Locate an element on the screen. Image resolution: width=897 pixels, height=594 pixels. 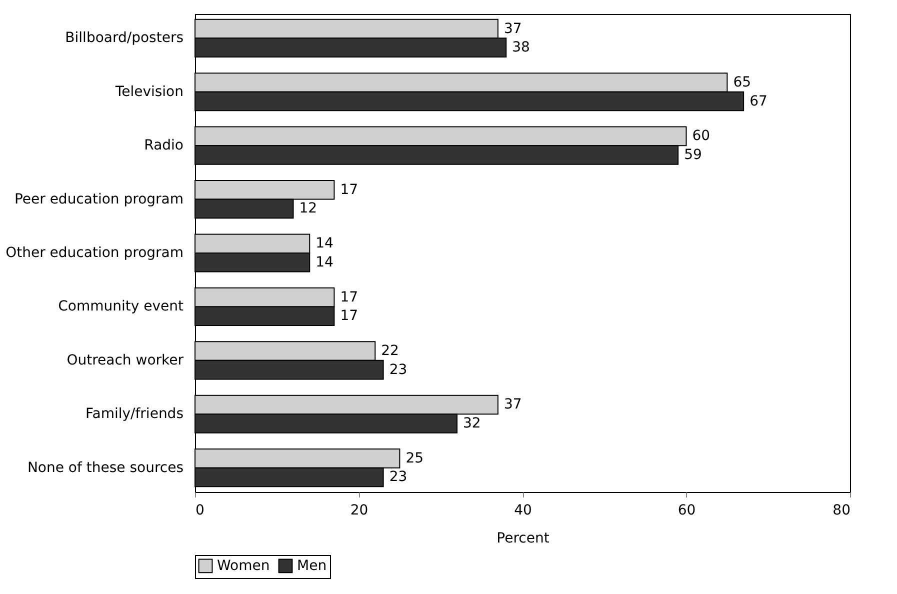
y-tick-label: Peer education program is located at coordinates (99, 199).